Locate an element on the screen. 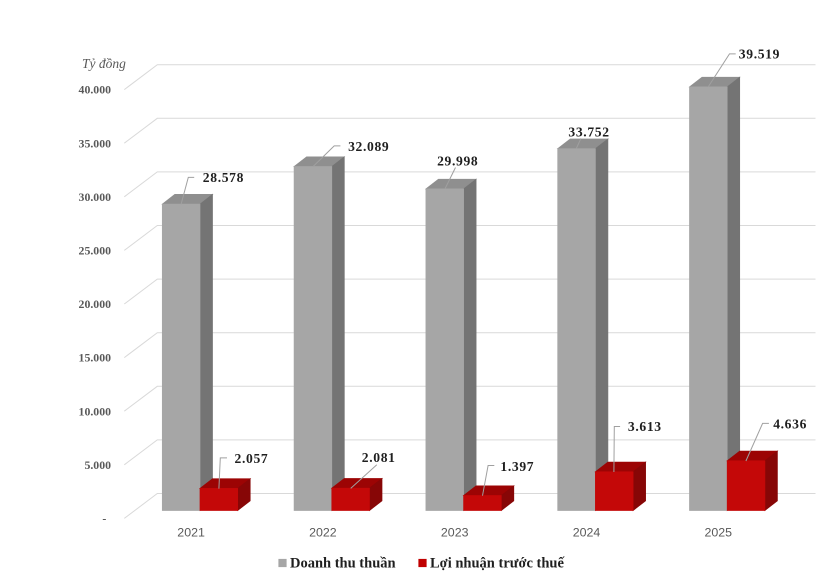 Image resolution: width=839 pixels, height=587 pixels. svg-text: Doanh thu thuần is located at coordinates (343, 563).